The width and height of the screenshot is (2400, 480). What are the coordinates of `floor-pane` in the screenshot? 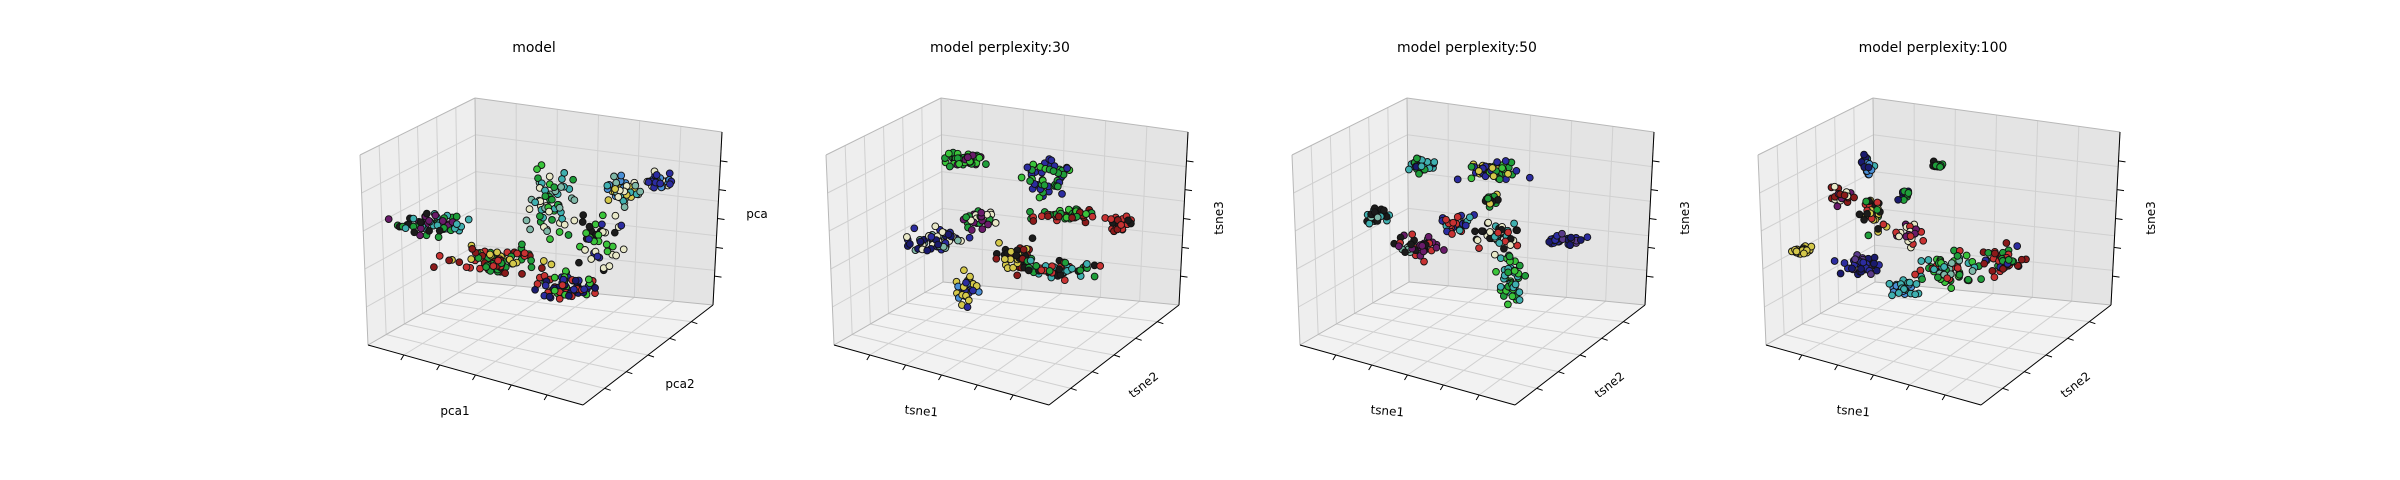 It's located at (1938, 343).